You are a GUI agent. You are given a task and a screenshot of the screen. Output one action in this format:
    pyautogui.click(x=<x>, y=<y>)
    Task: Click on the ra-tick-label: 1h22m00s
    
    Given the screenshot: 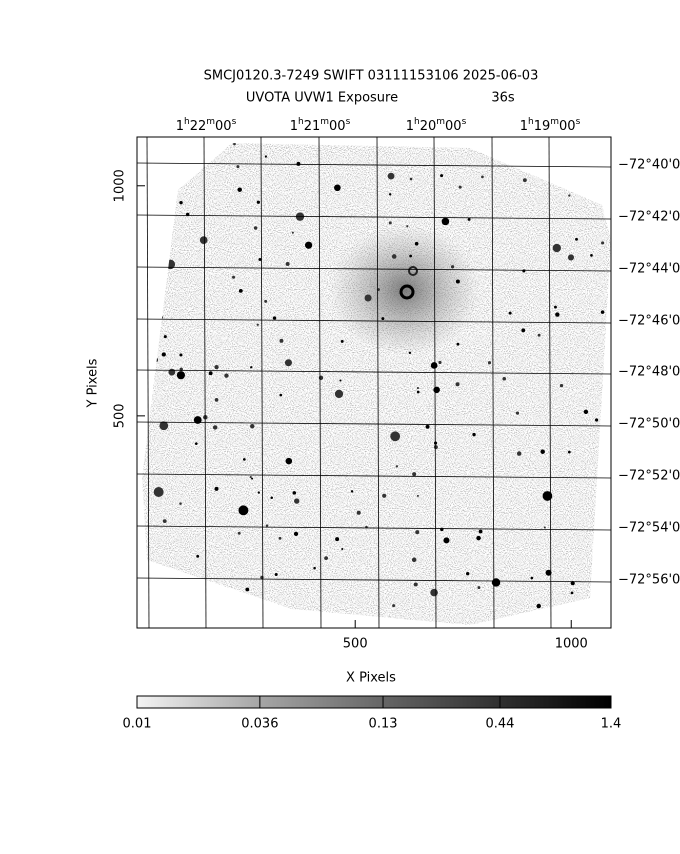 What is the action you would take?
    pyautogui.click(x=206, y=125)
    